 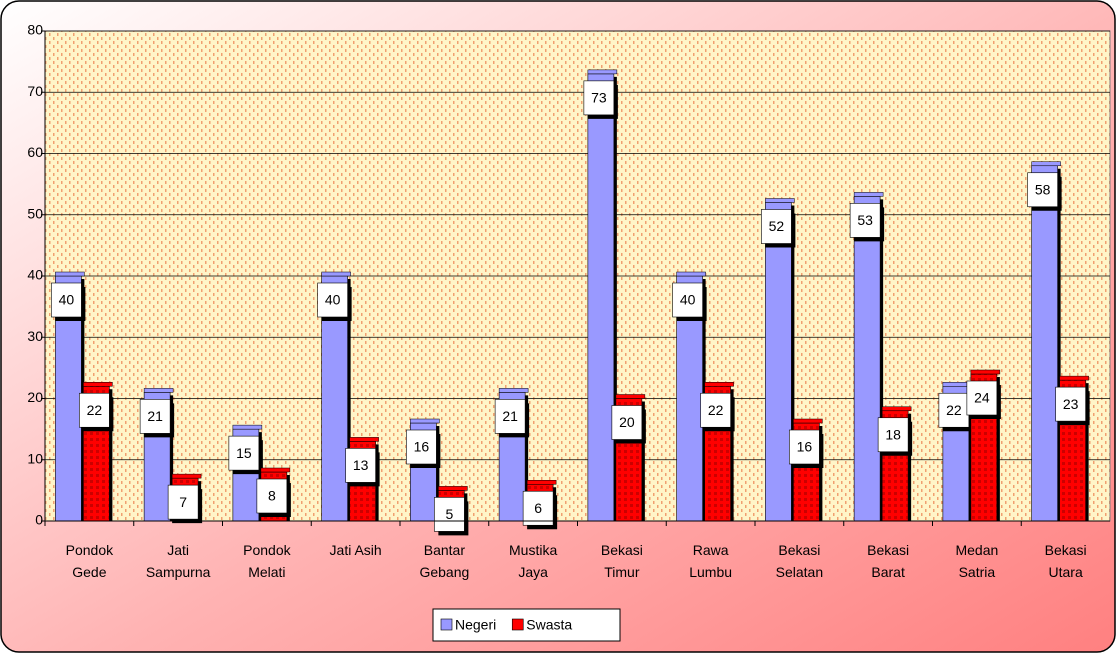 What do you see at coordinates (444, 561) in the screenshot?
I see `x-tick-label: Bantar Gebang` at bounding box center [444, 561].